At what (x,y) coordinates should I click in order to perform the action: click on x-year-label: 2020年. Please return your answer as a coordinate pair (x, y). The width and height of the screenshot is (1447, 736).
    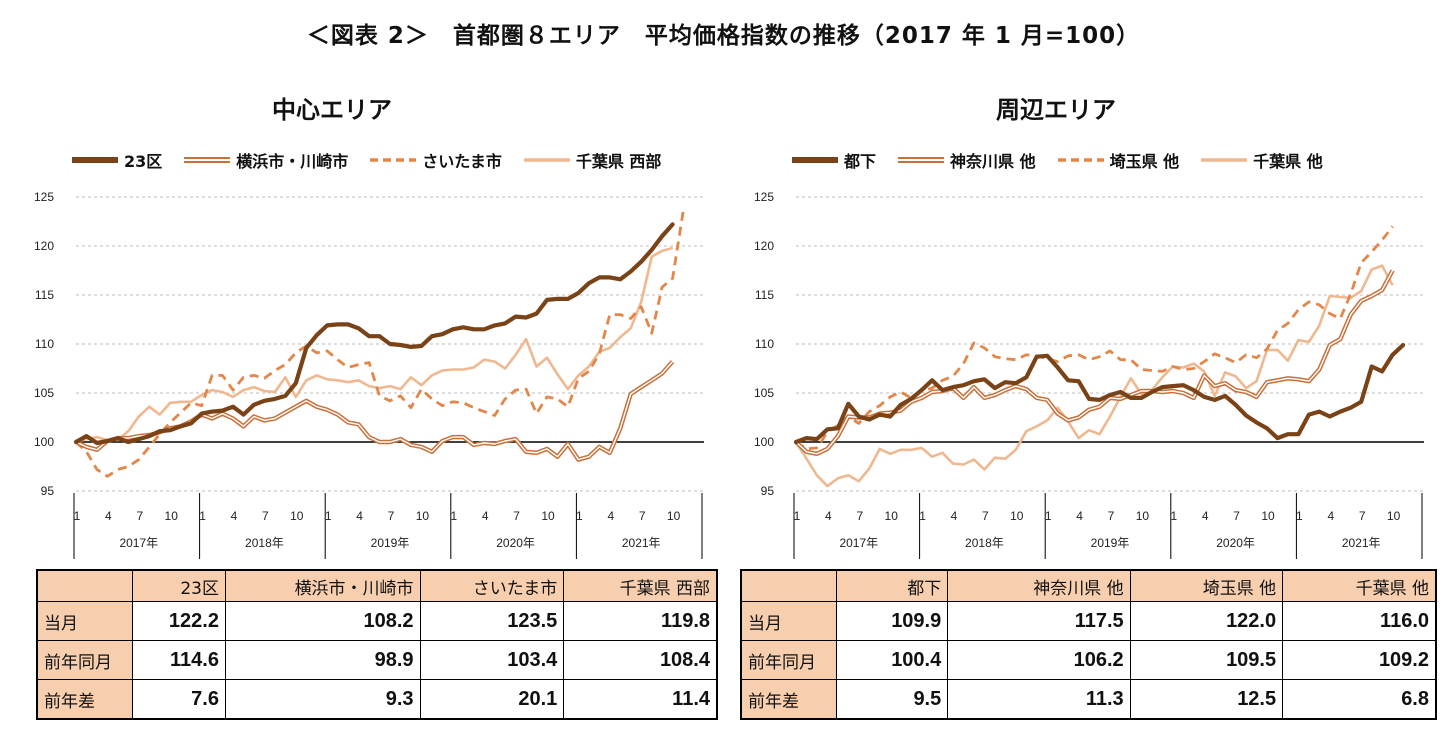
    Looking at the image, I should click on (515, 543).